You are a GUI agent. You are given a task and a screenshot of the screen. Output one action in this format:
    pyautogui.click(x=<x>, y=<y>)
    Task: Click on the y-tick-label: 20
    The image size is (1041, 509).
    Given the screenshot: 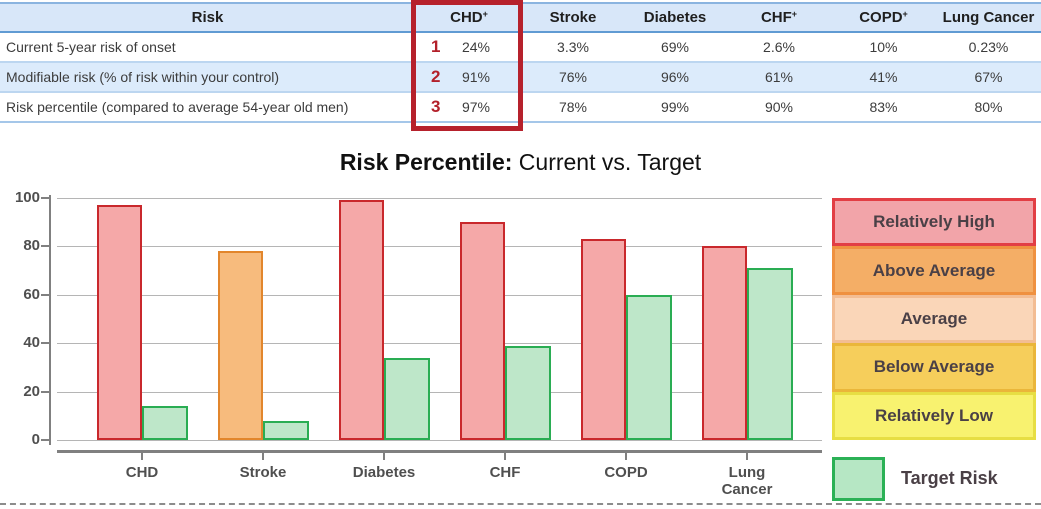 What is the action you would take?
    pyautogui.click(x=31, y=391)
    